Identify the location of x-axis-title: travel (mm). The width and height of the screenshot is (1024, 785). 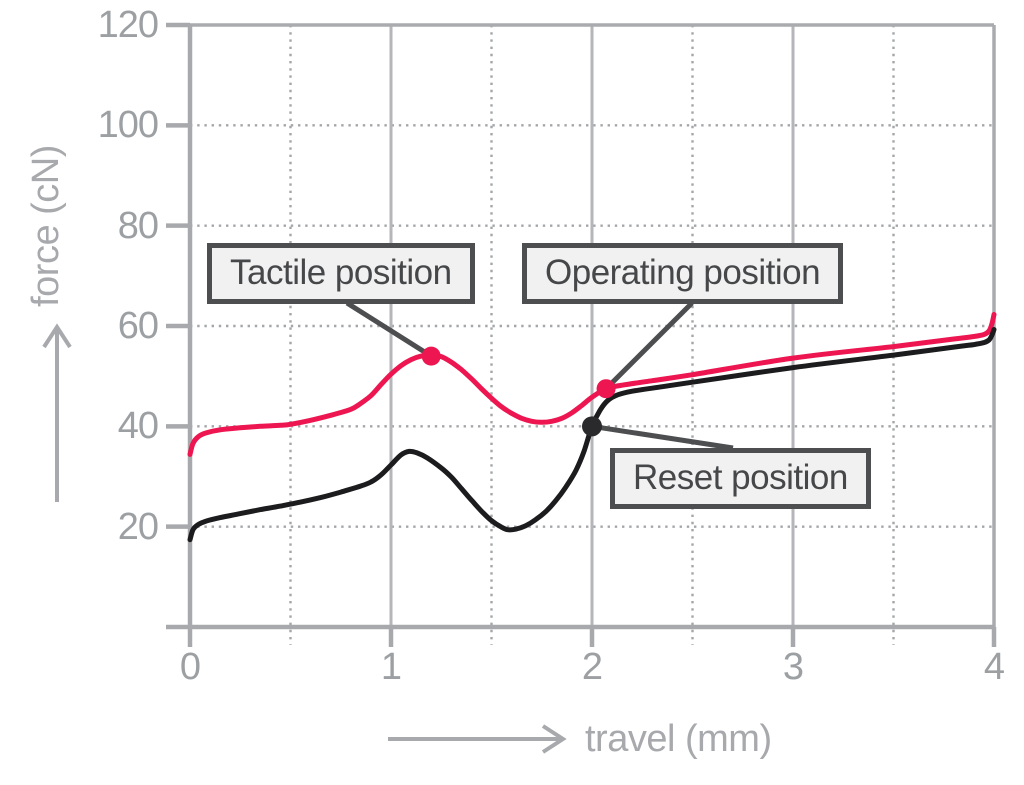
(678, 739).